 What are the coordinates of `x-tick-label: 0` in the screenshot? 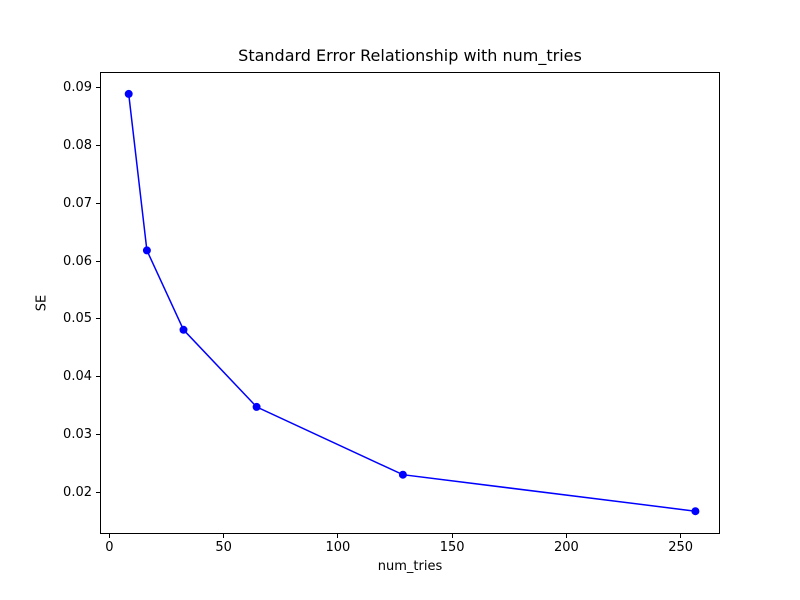 It's located at (109, 547).